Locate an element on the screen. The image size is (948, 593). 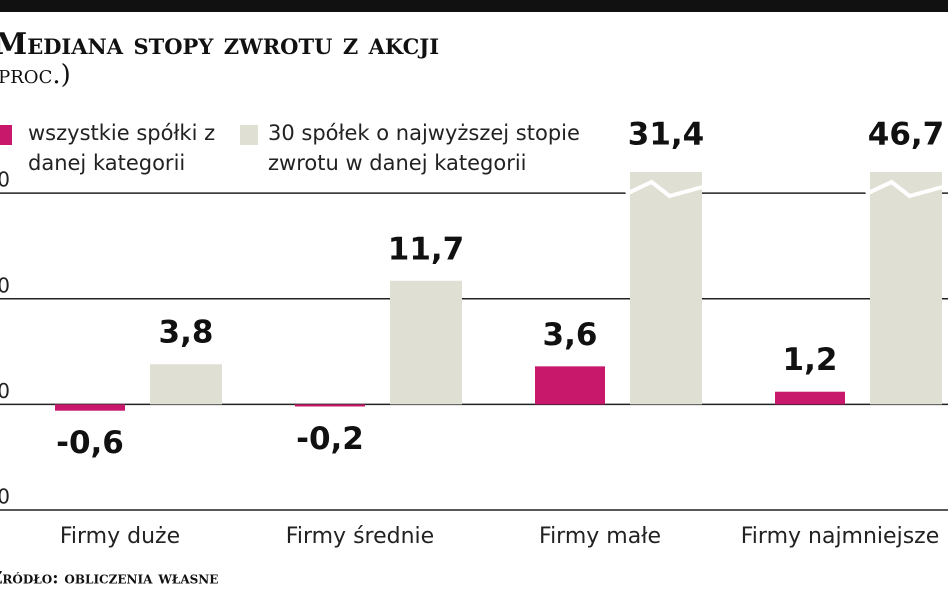
legend-label: wszystkie spółki z danej kategorii is located at coordinates (122, 148).